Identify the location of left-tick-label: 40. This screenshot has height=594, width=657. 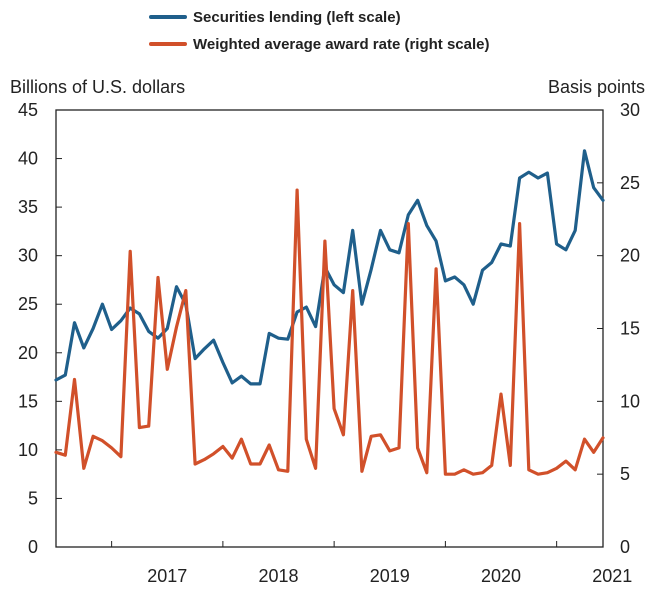
(28, 159).